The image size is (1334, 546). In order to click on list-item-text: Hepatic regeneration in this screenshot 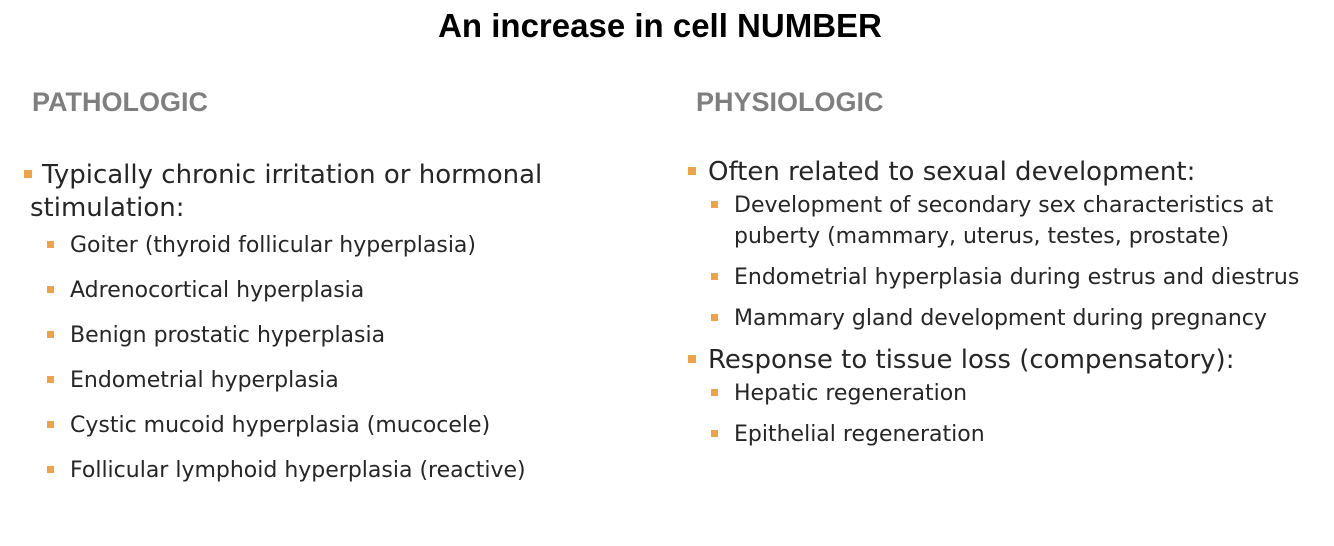, I will do `click(851, 393)`.